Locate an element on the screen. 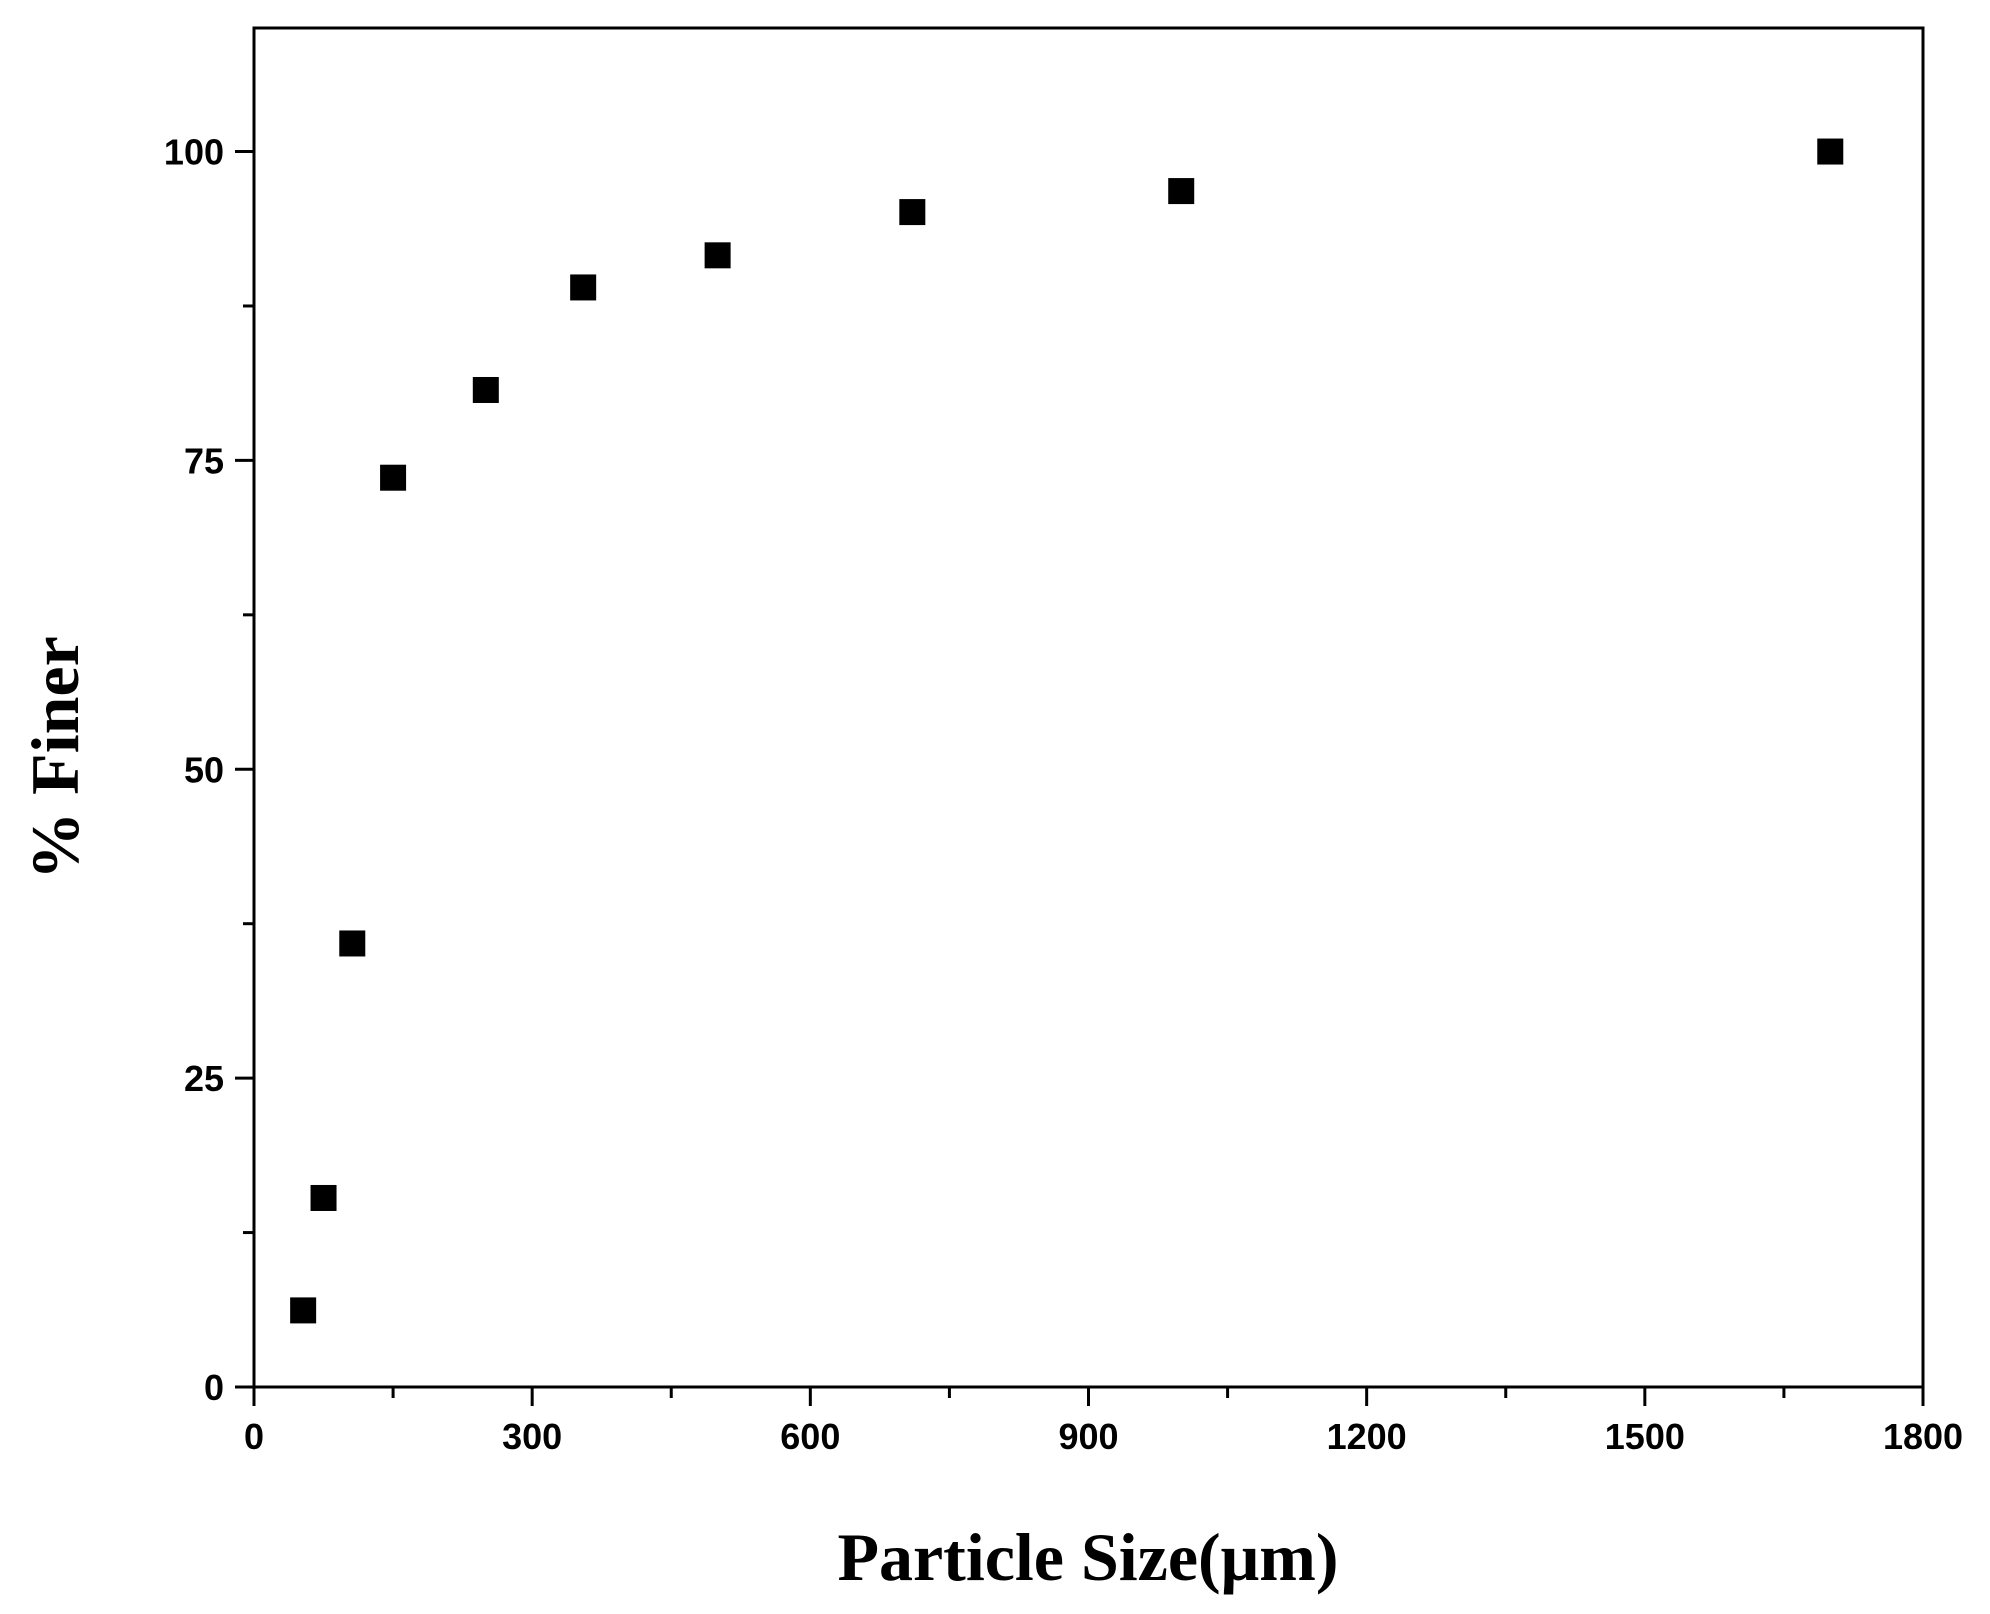 The image size is (1990, 1614). y-tick-label: 0 is located at coordinates (214, 1387).